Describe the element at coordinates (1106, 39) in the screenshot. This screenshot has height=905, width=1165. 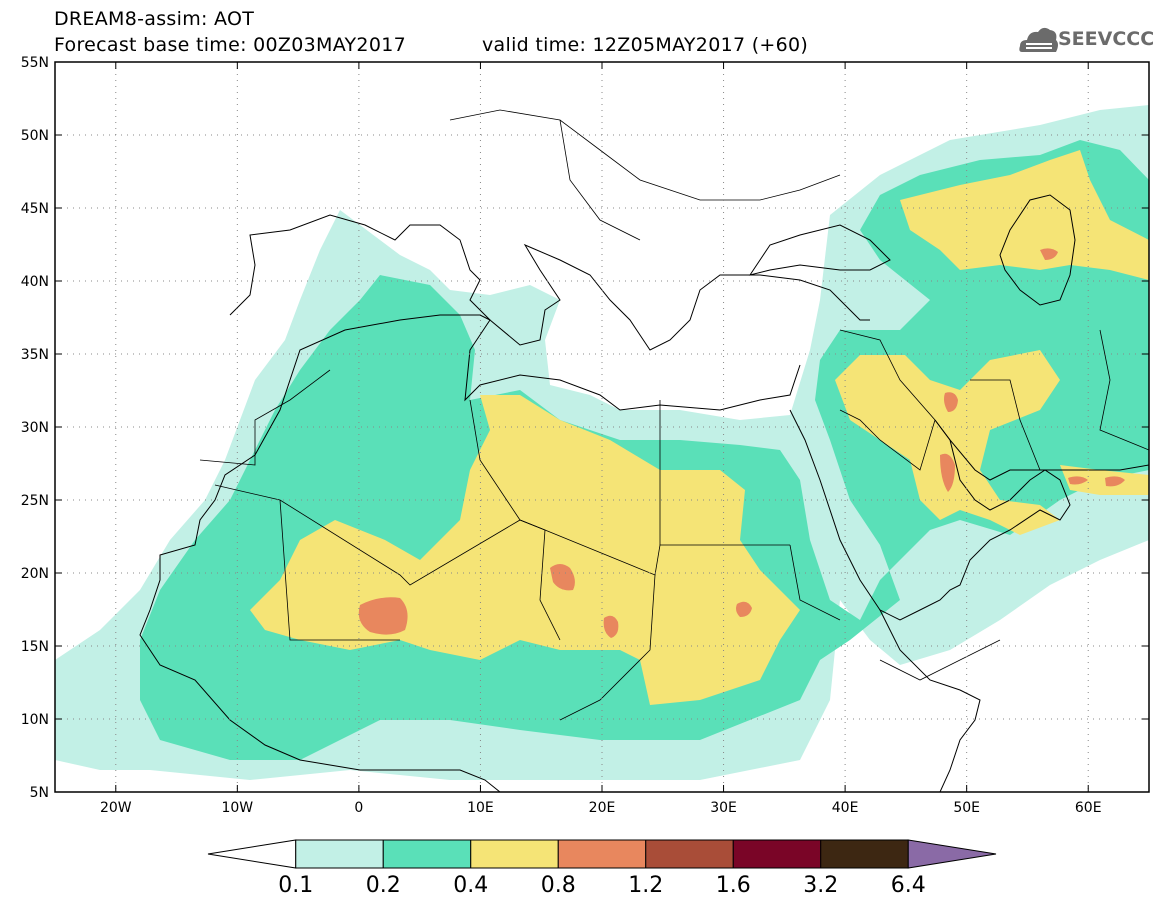
I see `logo-text: SEEVCCC` at that location.